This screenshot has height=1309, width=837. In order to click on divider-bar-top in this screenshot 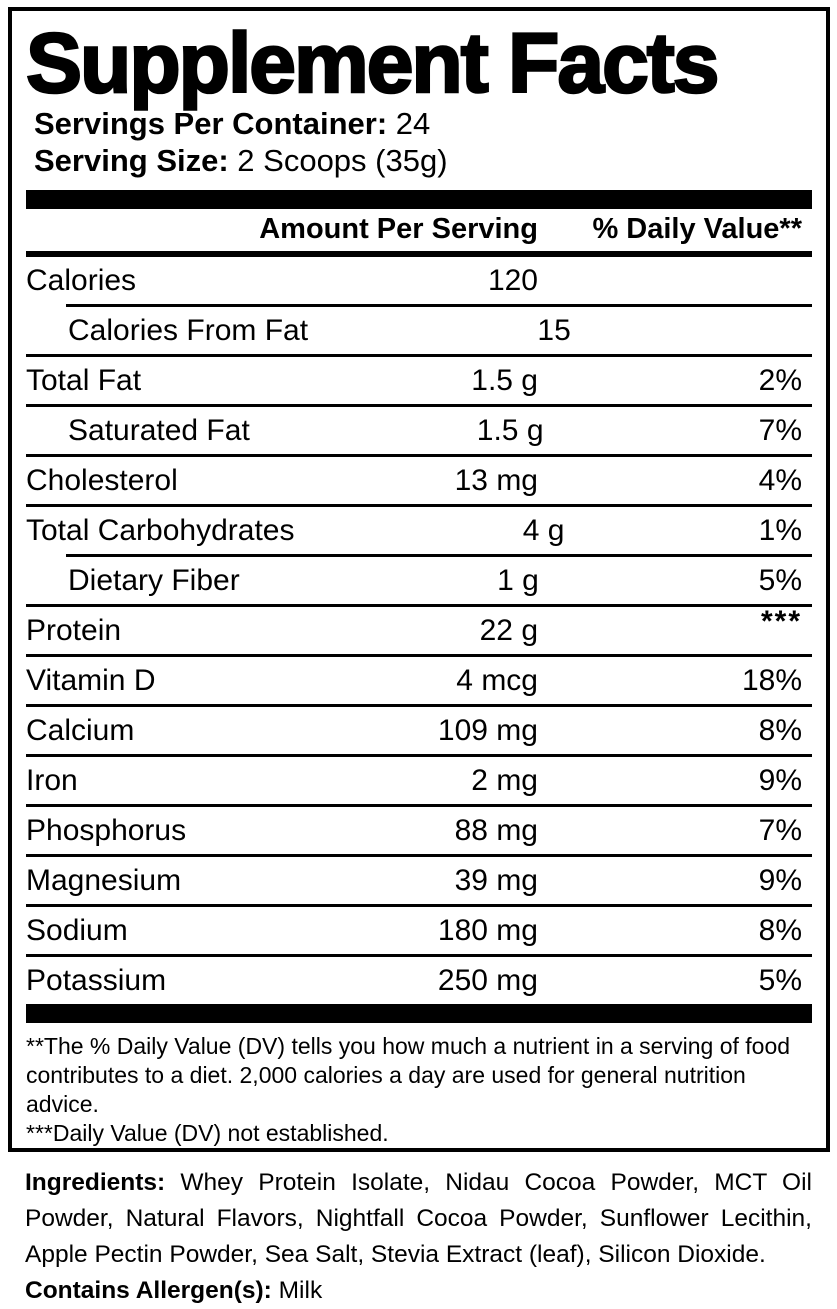, I will do `click(419, 199)`.